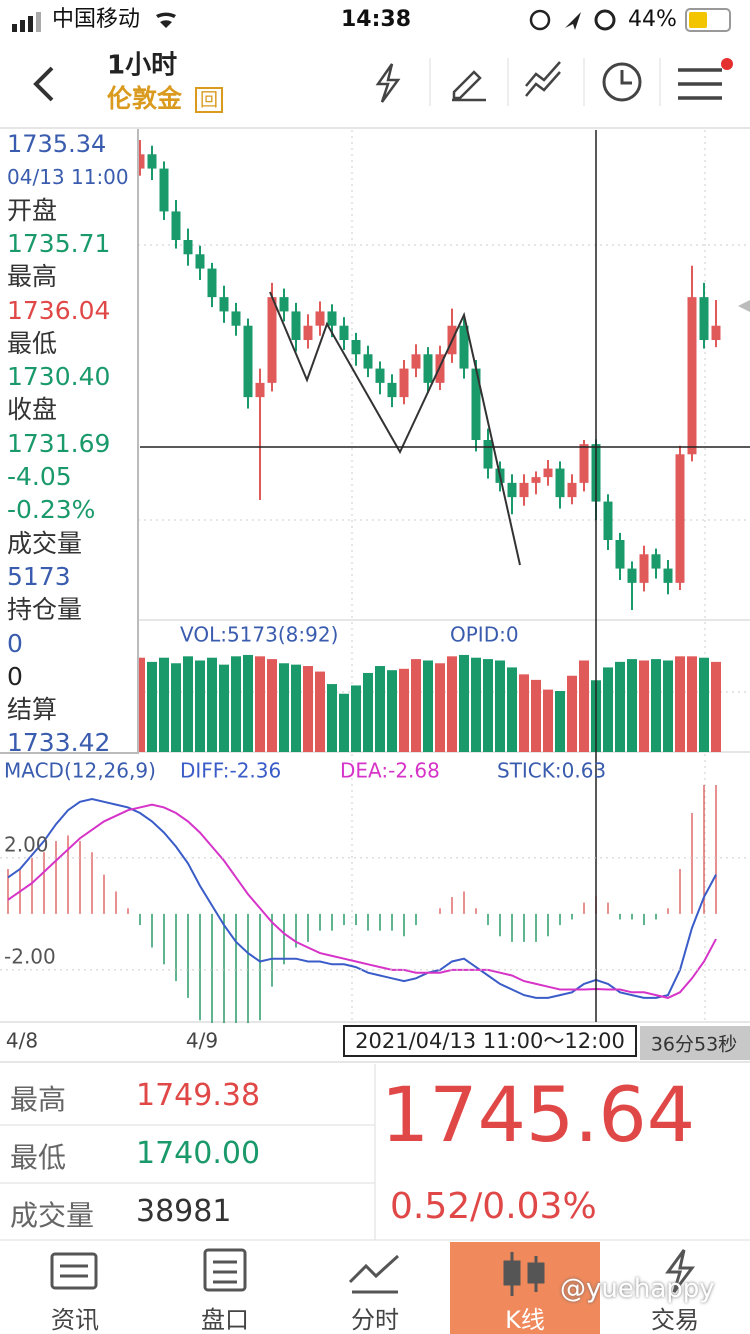 The width and height of the screenshot is (750, 1334). I want to click on x-tick-label: 4/8, so click(22, 1041).